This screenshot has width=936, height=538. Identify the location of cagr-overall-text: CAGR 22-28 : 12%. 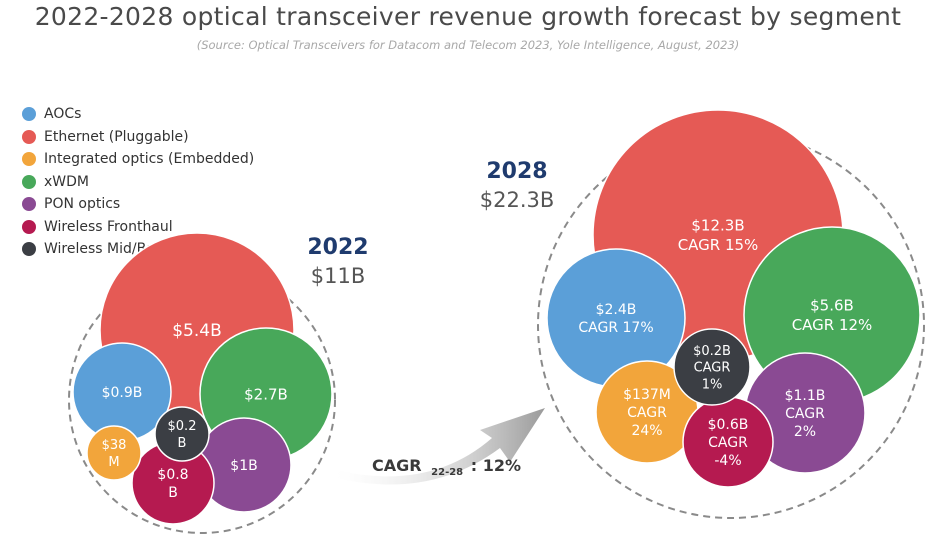
(446, 467).